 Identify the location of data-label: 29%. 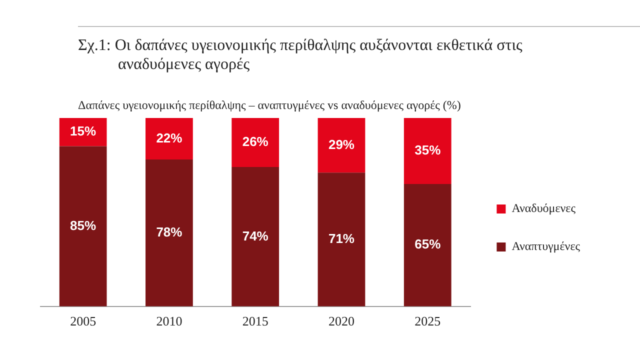
(341, 144).